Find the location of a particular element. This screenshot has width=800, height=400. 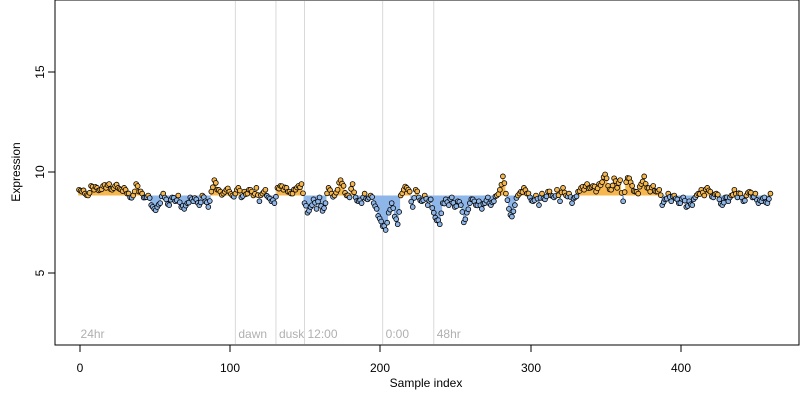

x-tick-label: 300 is located at coordinates (531, 368).